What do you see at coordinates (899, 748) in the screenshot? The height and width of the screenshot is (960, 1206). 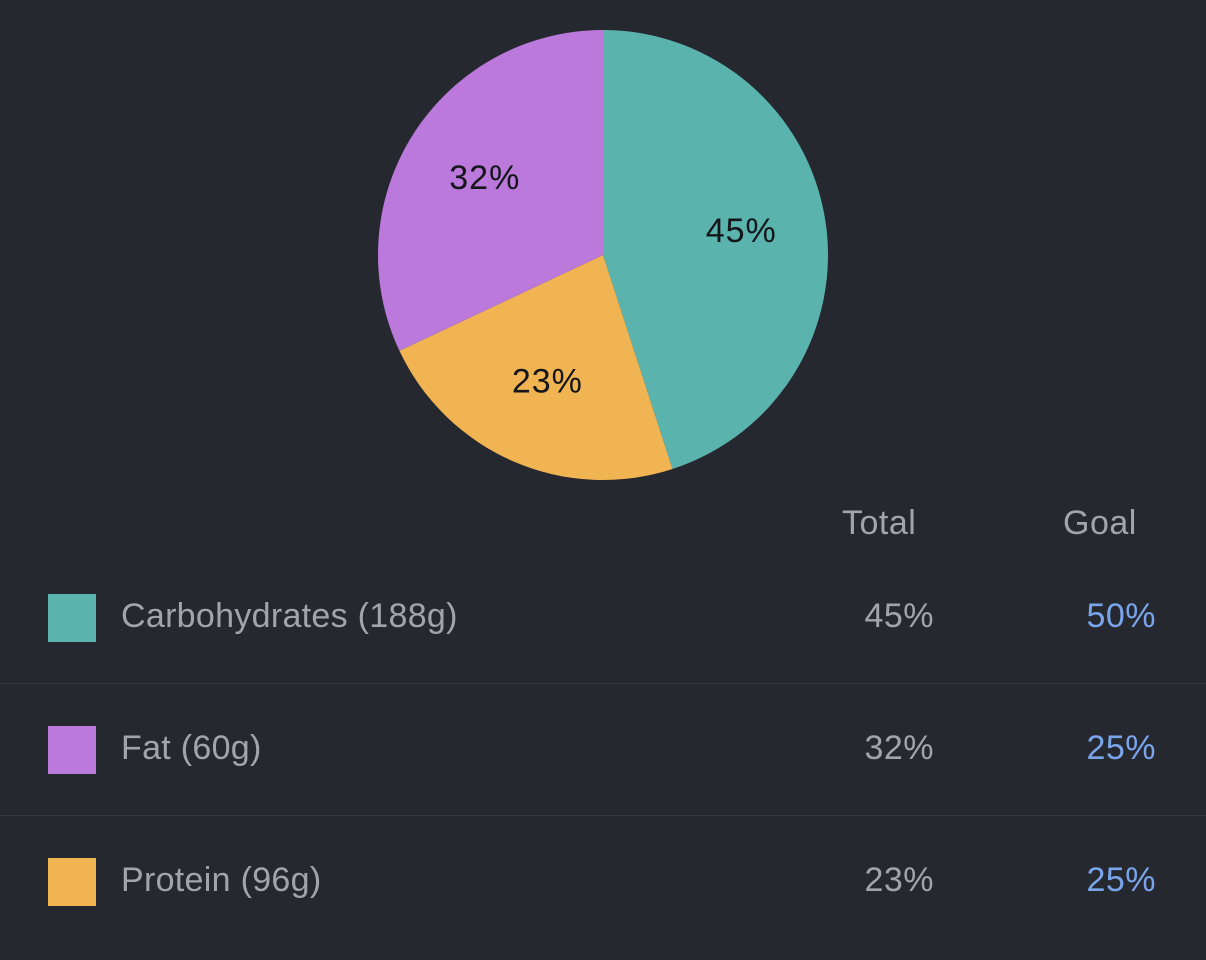 I see `macro-total-percent: 32%` at bounding box center [899, 748].